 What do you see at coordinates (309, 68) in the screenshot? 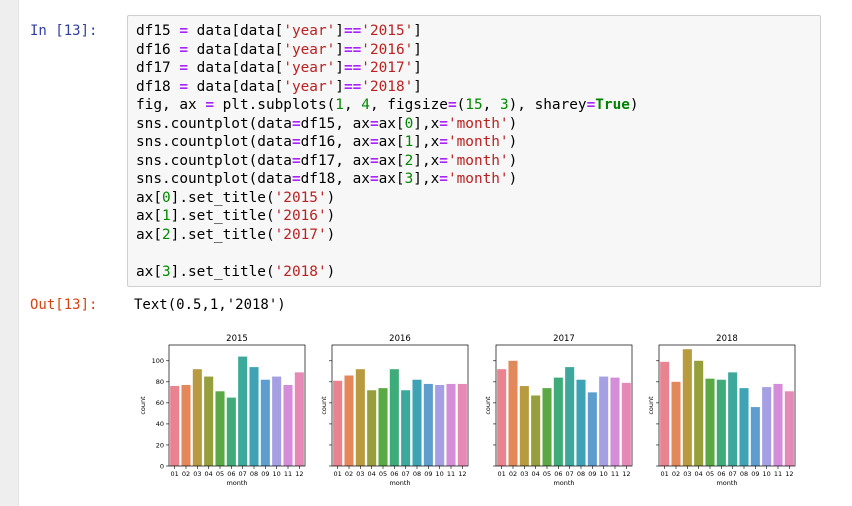
I see `code-token: 'year'` at bounding box center [309, 68].